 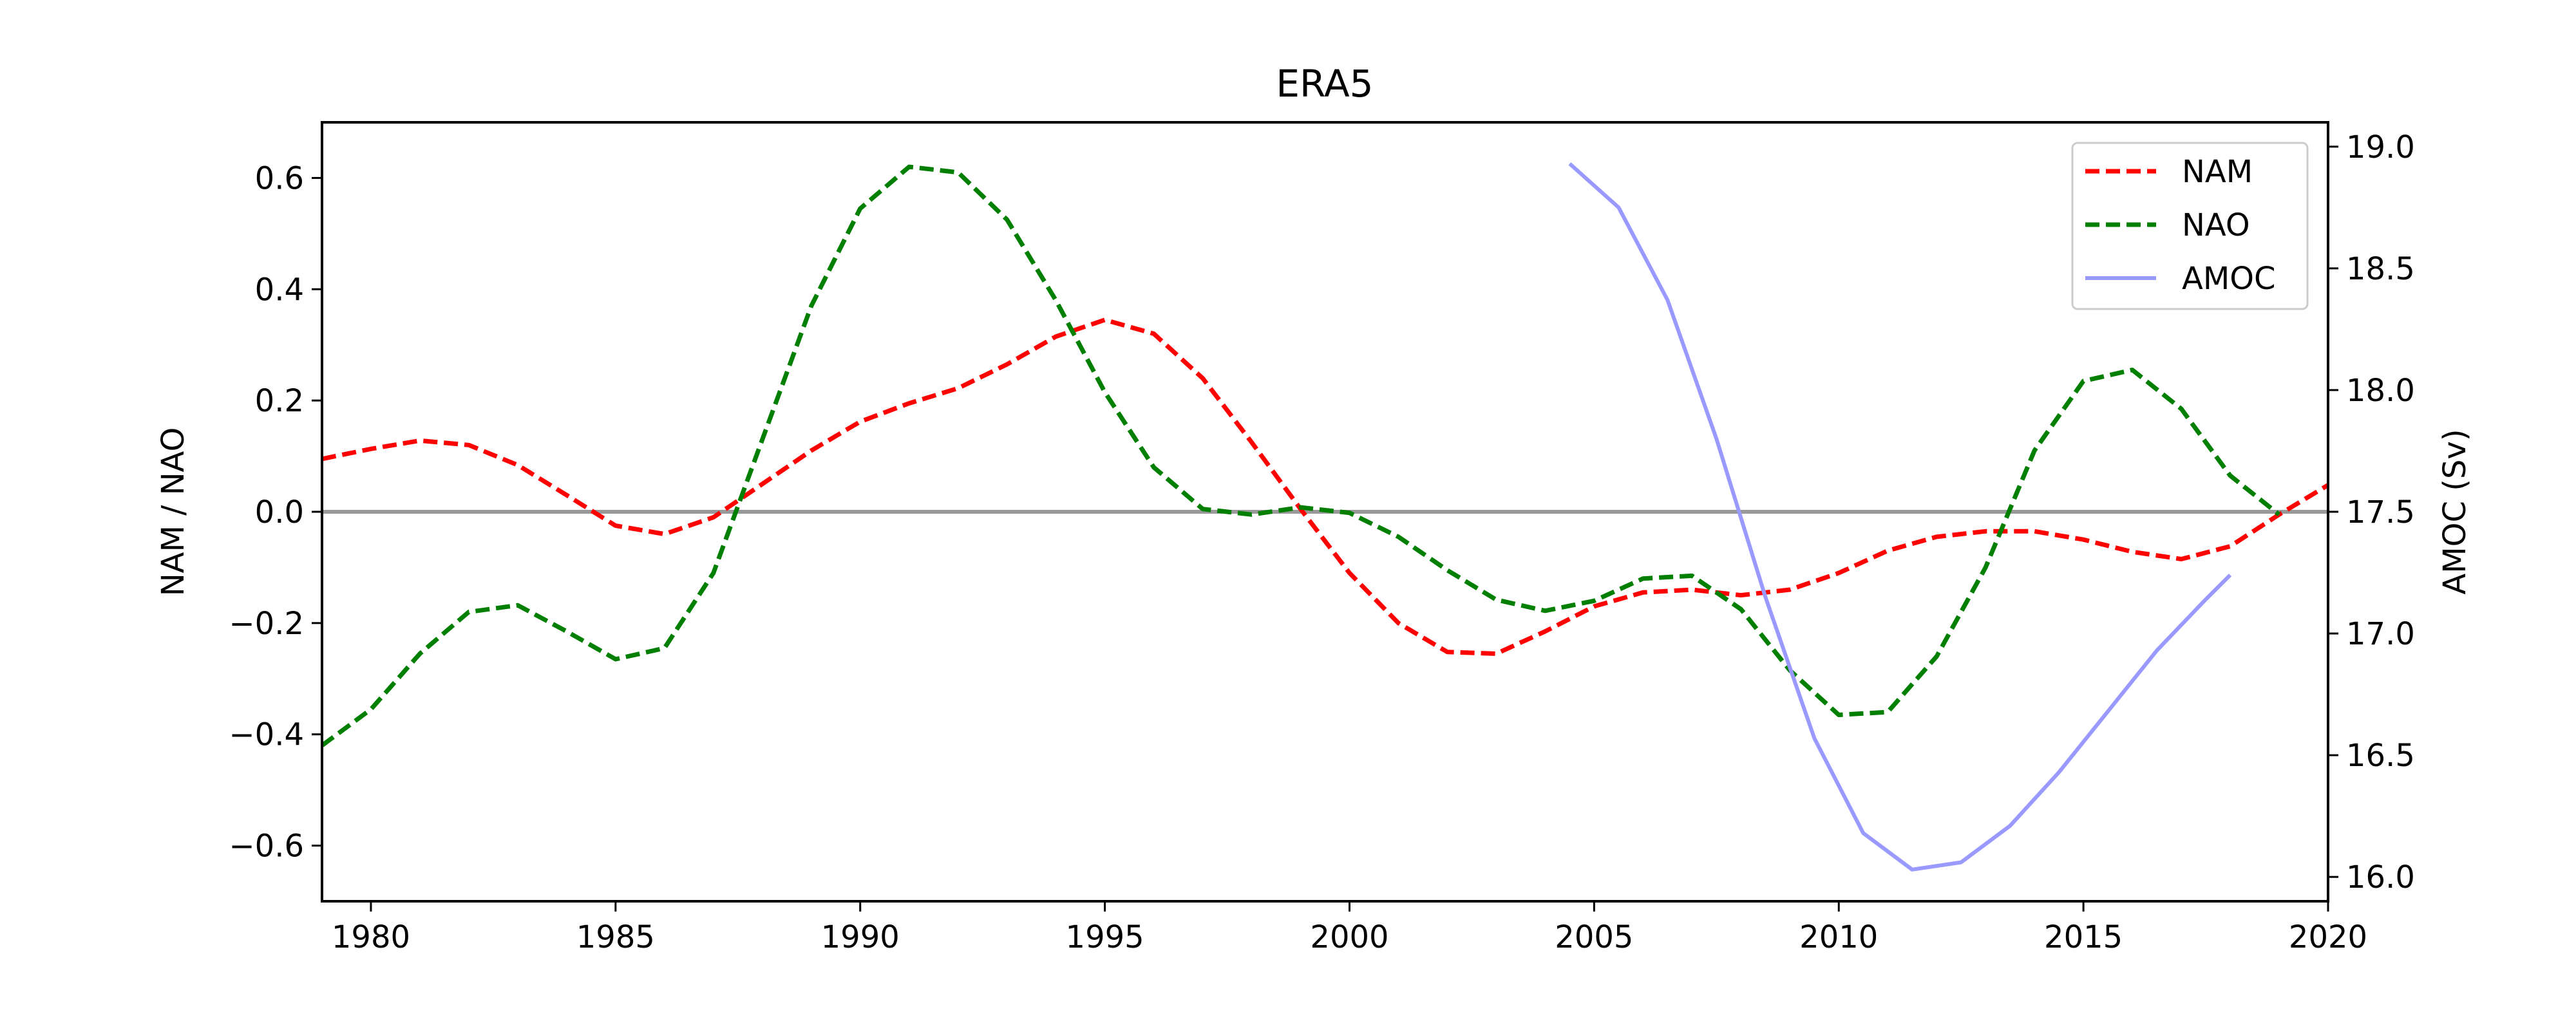 I want to click on legend-label-nao: NAO, so click(x=2216, y=225).